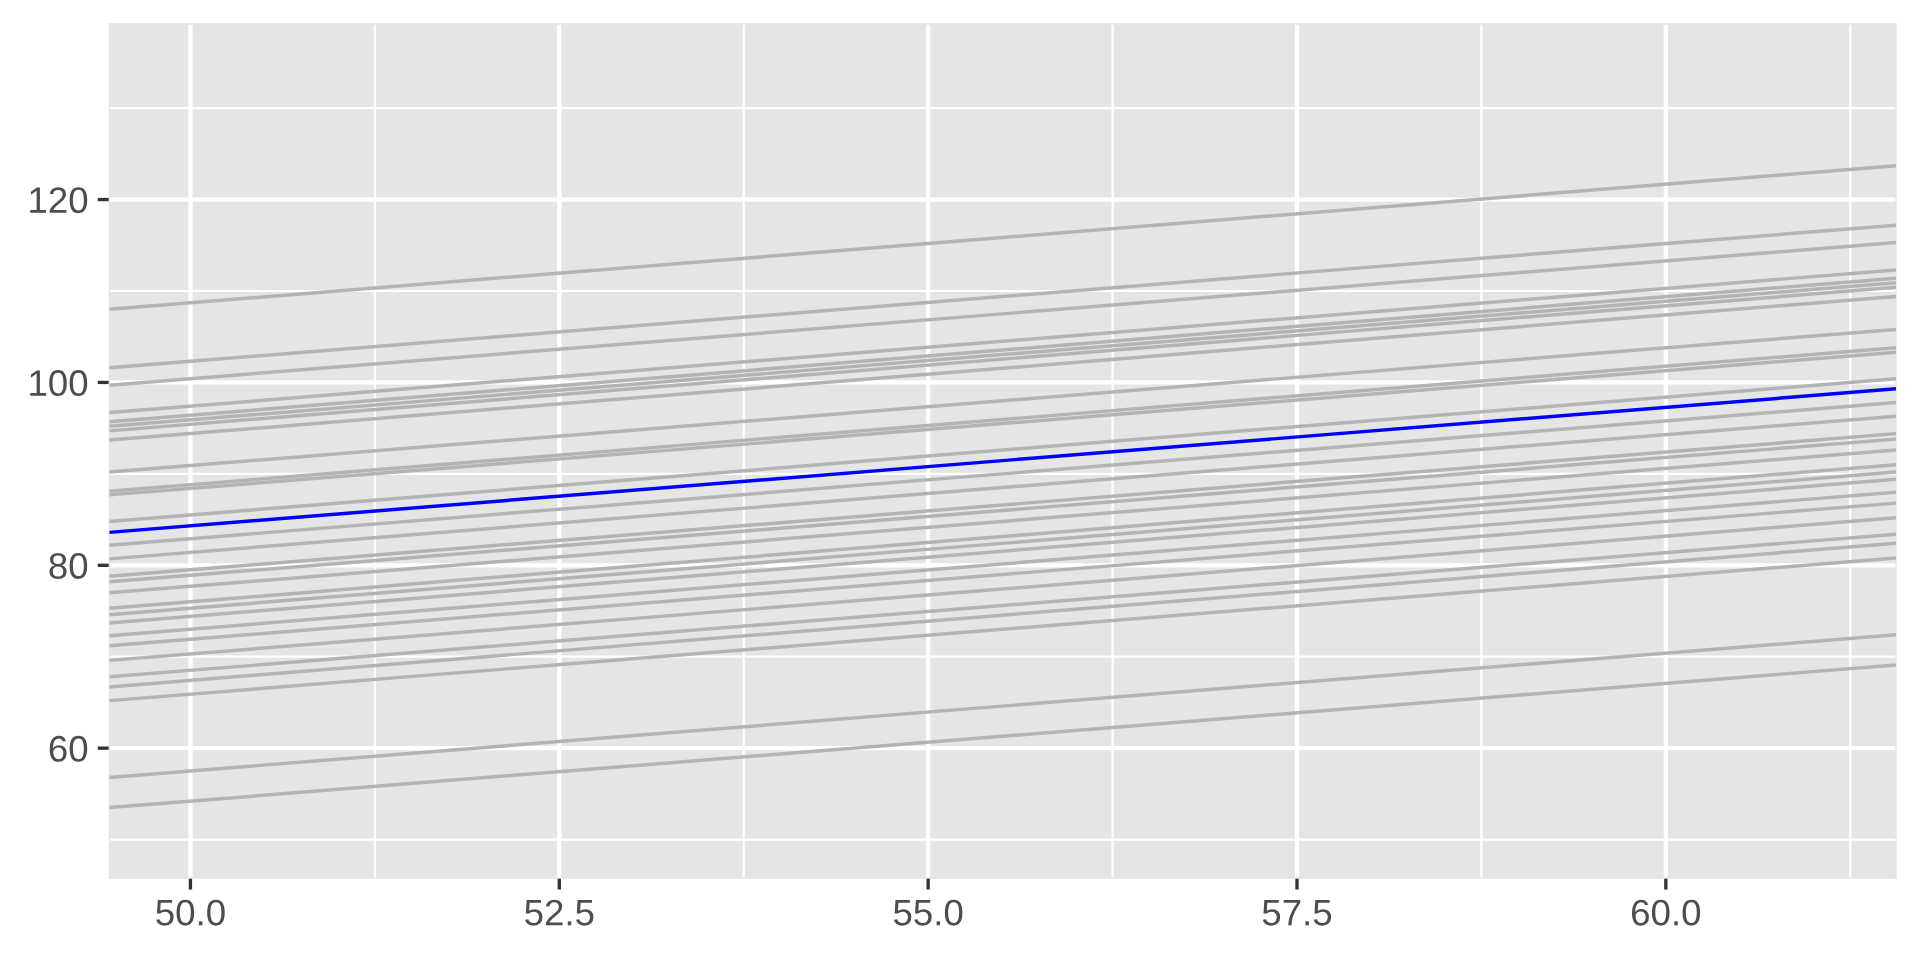 The width and height of the screenshot is (1920, 960). Describe the element at coordinates (59, 383) in the screenshot. I see `y-tick-label: 100` at that location.